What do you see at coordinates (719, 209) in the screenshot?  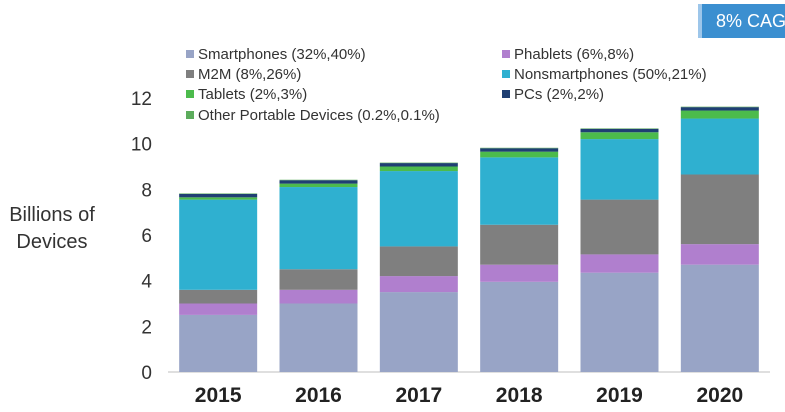 I see `bar-2020-m2m` at bounding box center [719, 209].